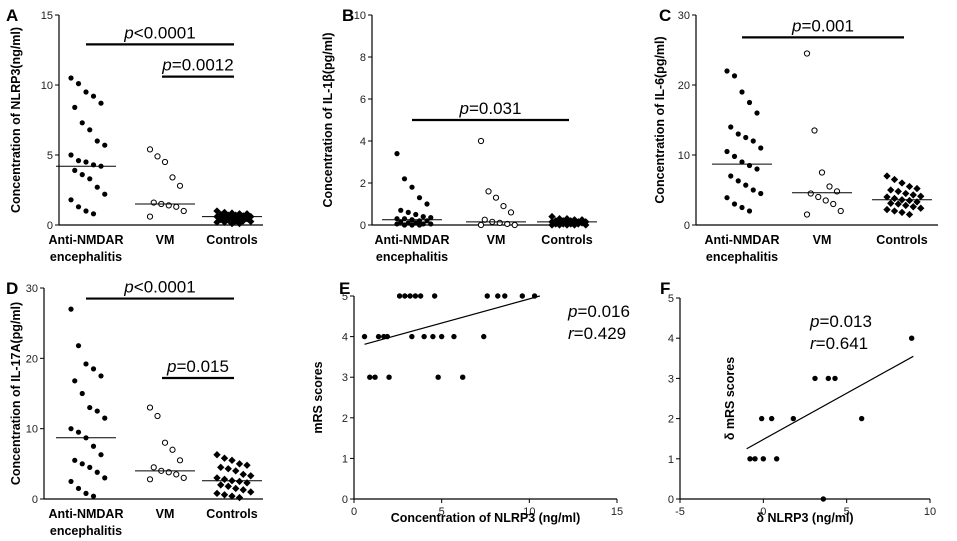 The height and width of the screenshot is (541, 957). Describe the element at coordinates (495, 108) in the screenshot. I see `p-value-text: =0.031` at that location.